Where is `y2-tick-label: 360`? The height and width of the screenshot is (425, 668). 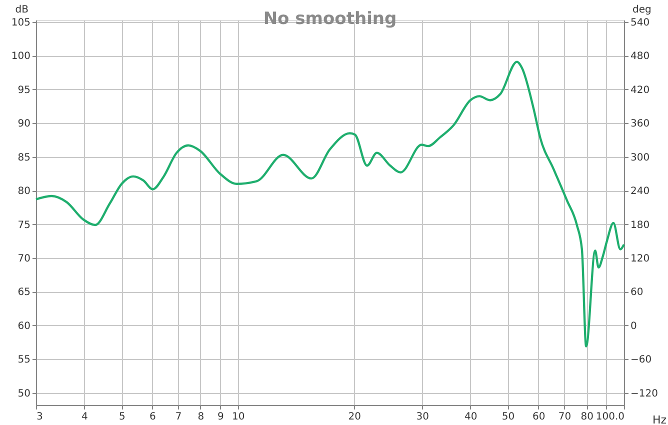 y2-tick-label: 360 is located at coordinates (640, 124).